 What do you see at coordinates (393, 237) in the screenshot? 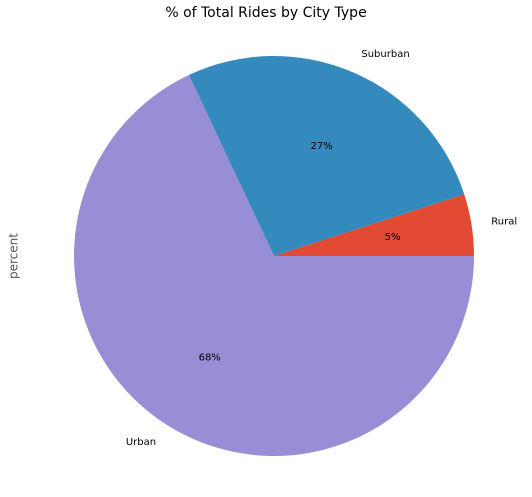
I see `value-label: 5%` at bounding box center [393, 237].